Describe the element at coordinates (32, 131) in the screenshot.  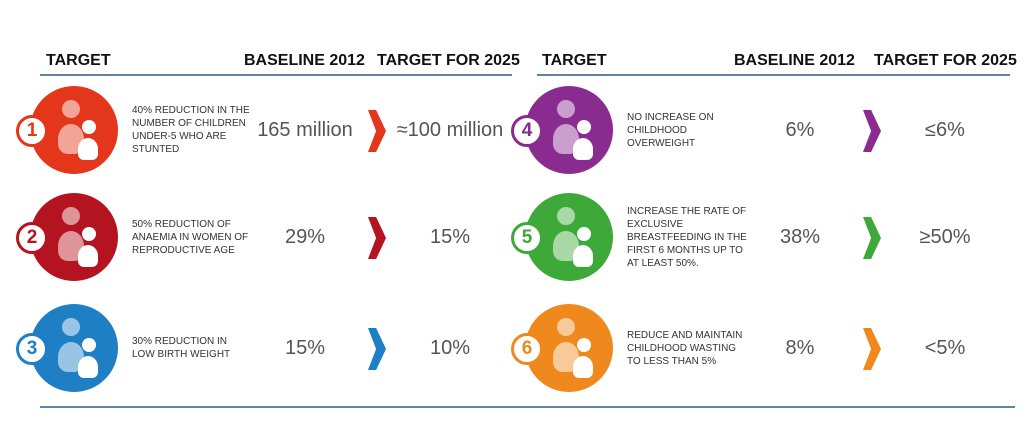
I see `target-number-badge: 1` at that location.